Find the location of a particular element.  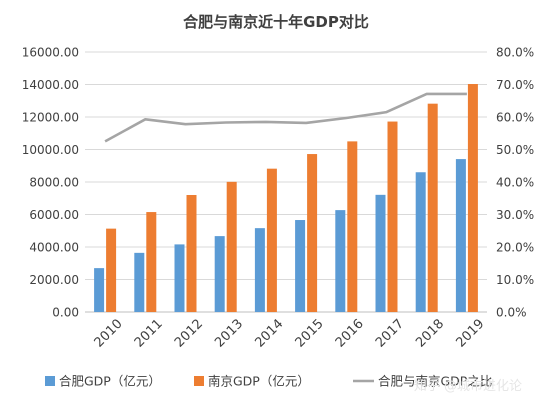

watermark-text: 知乎 @城市进化论 is located at coordinates (468, 386).